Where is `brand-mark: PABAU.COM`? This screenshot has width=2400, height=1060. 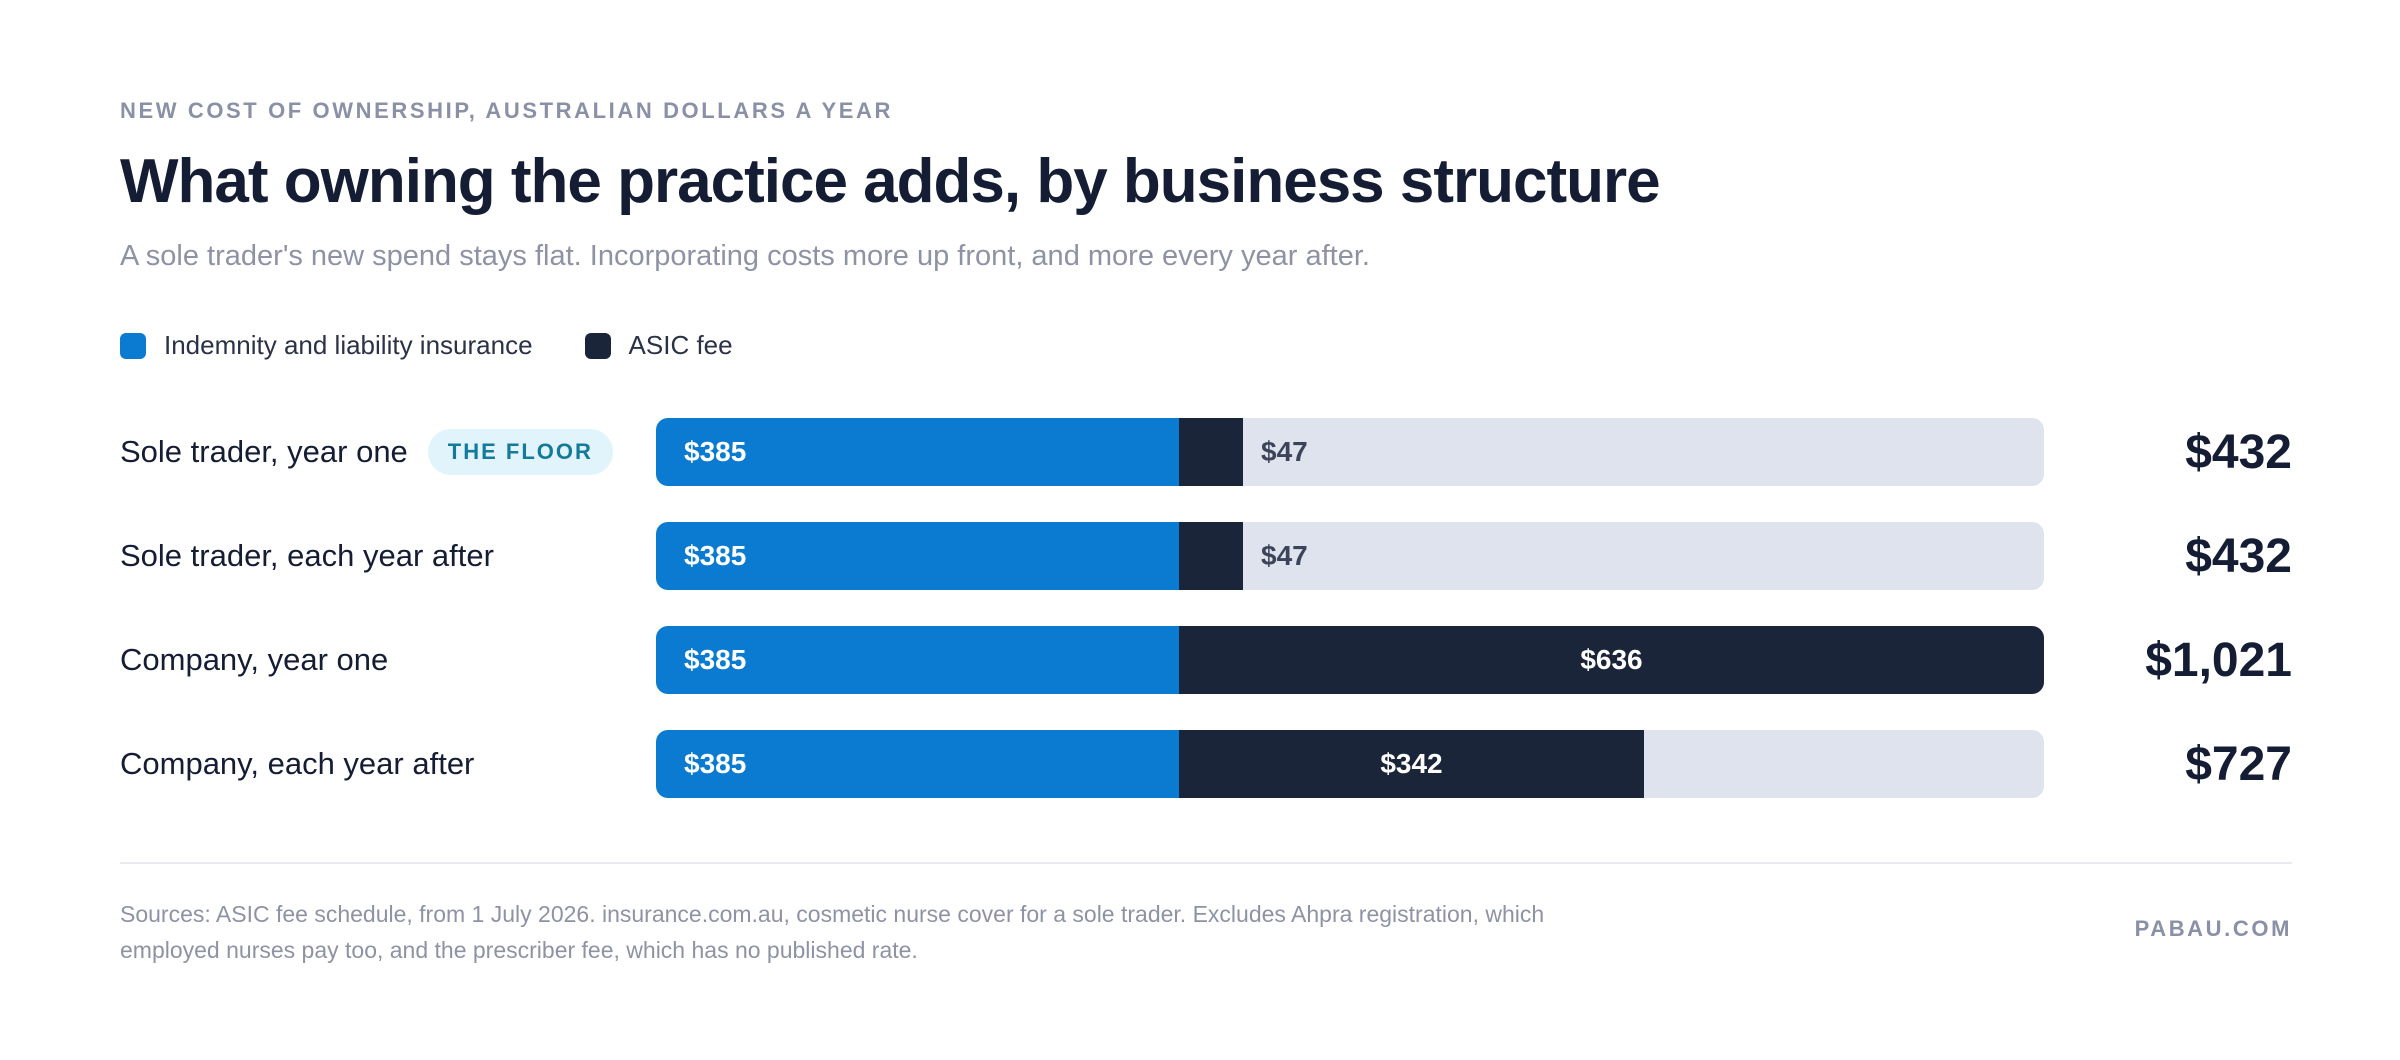
brand-mark: PABAU.COM is located at coordinates (2213, 928).